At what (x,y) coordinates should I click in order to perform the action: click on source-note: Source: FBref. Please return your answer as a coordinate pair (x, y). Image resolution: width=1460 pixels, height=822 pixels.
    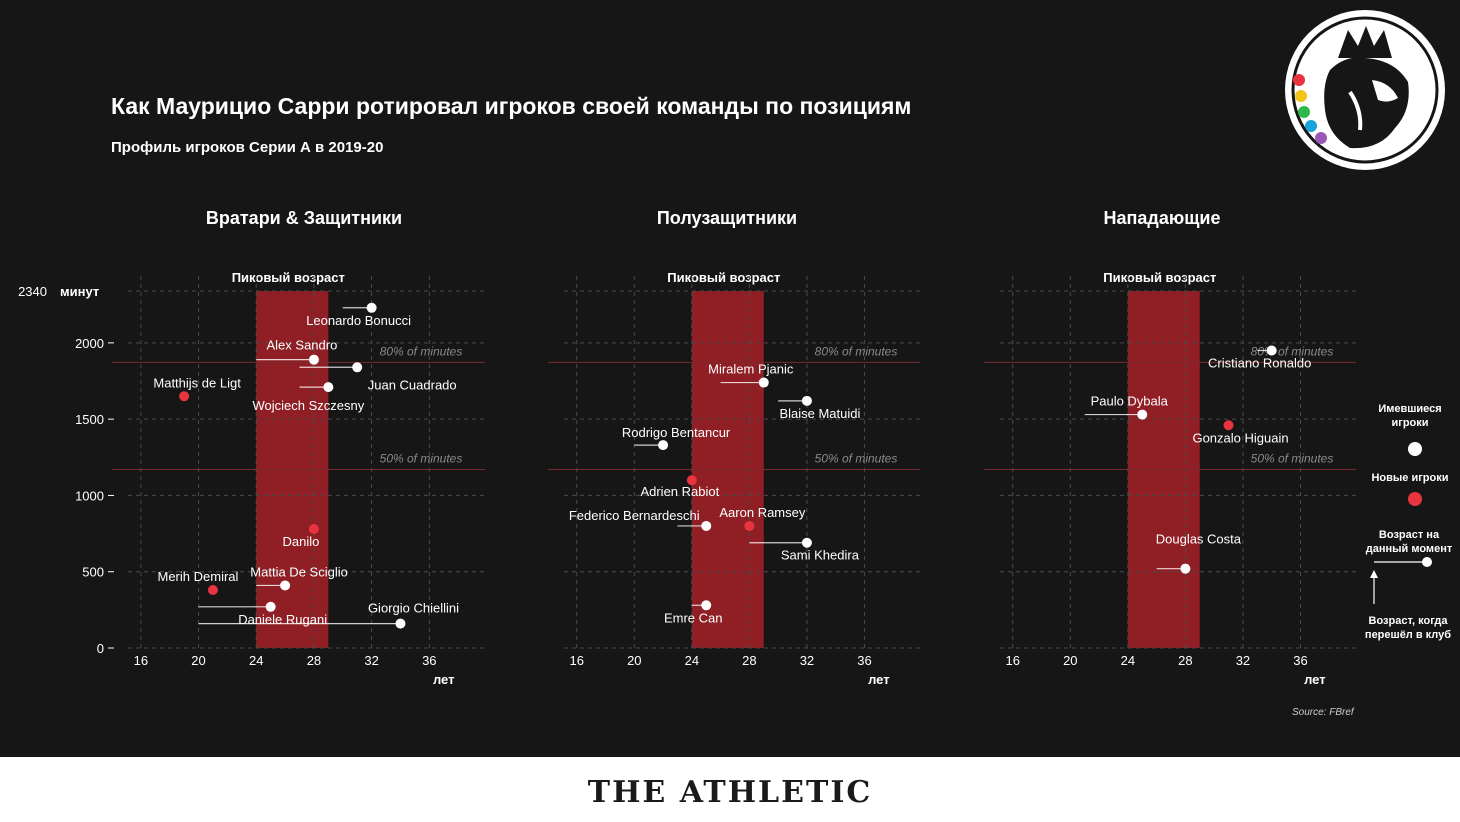
    Looking at the image, I should click on (1323, 712).